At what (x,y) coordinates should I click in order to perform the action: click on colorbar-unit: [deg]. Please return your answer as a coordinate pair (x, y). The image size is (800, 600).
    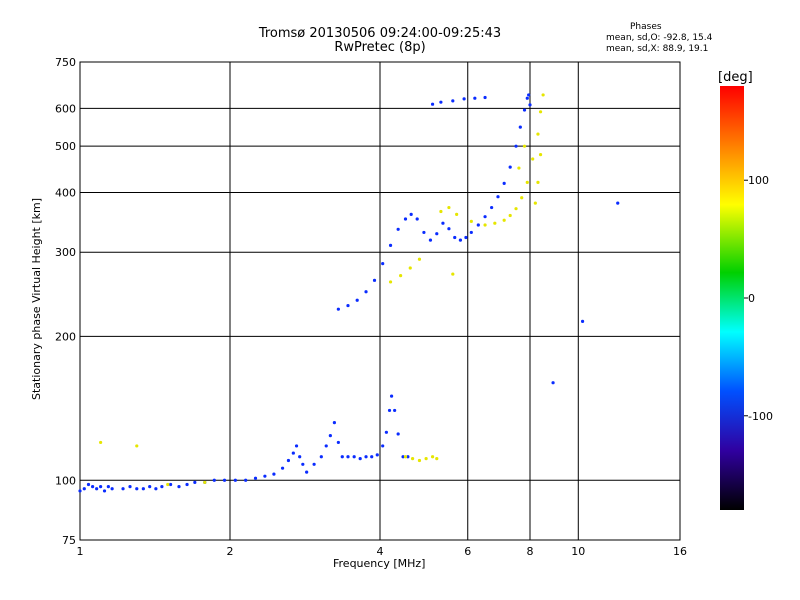
    Looking at the image, I should click on (735, 77).